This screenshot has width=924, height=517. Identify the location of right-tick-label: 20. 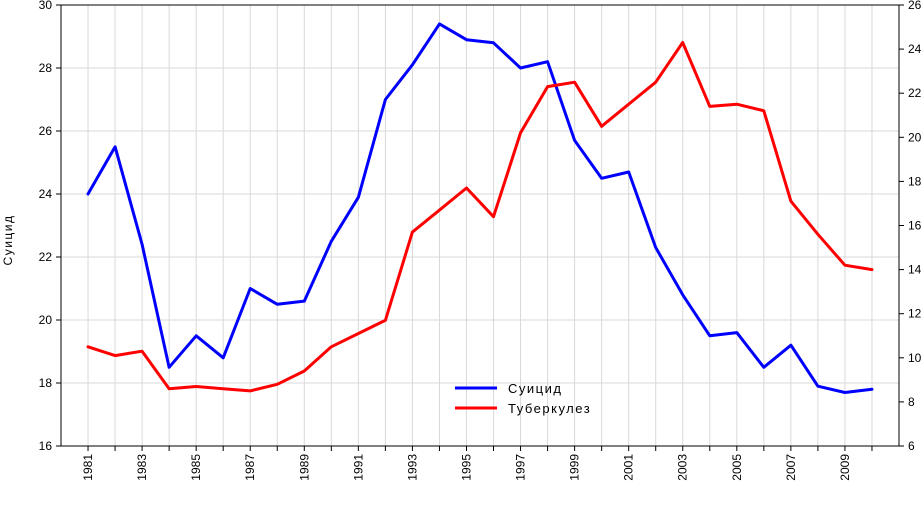
(915, 137).